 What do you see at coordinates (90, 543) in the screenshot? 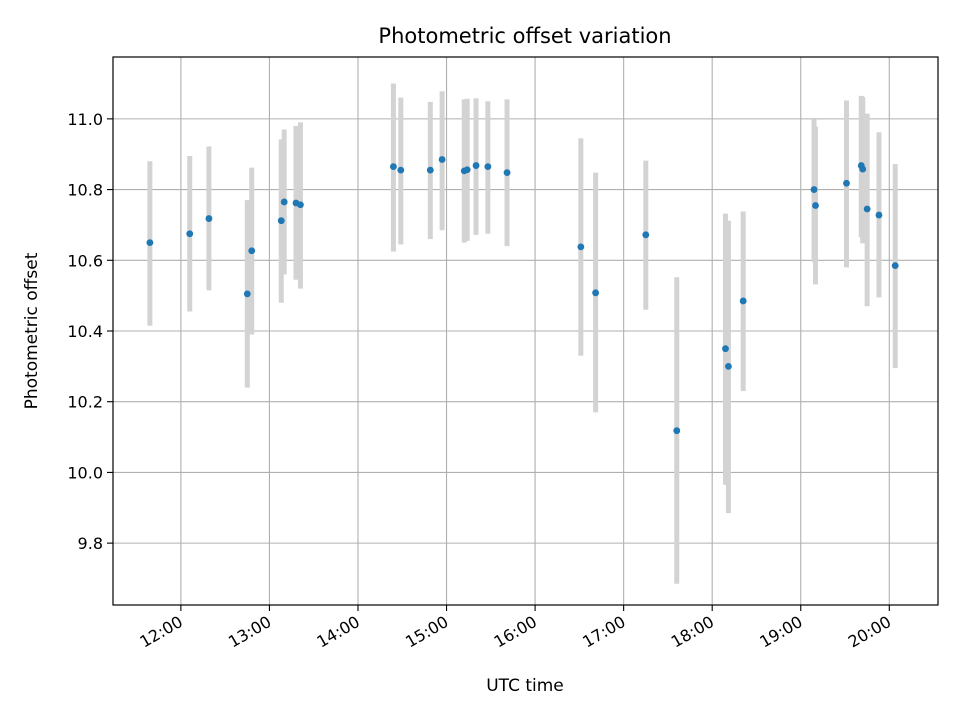
I see `y-tick-label: 9.8` at bounding box center [90, 543].